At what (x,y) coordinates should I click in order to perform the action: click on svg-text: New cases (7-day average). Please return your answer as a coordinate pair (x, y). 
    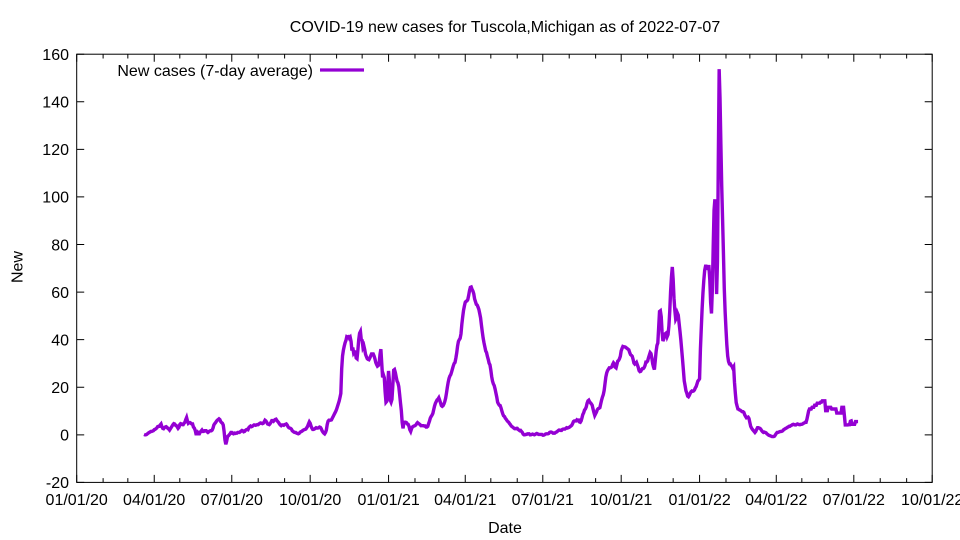
    Looking at the image, I should click on (215, 71).